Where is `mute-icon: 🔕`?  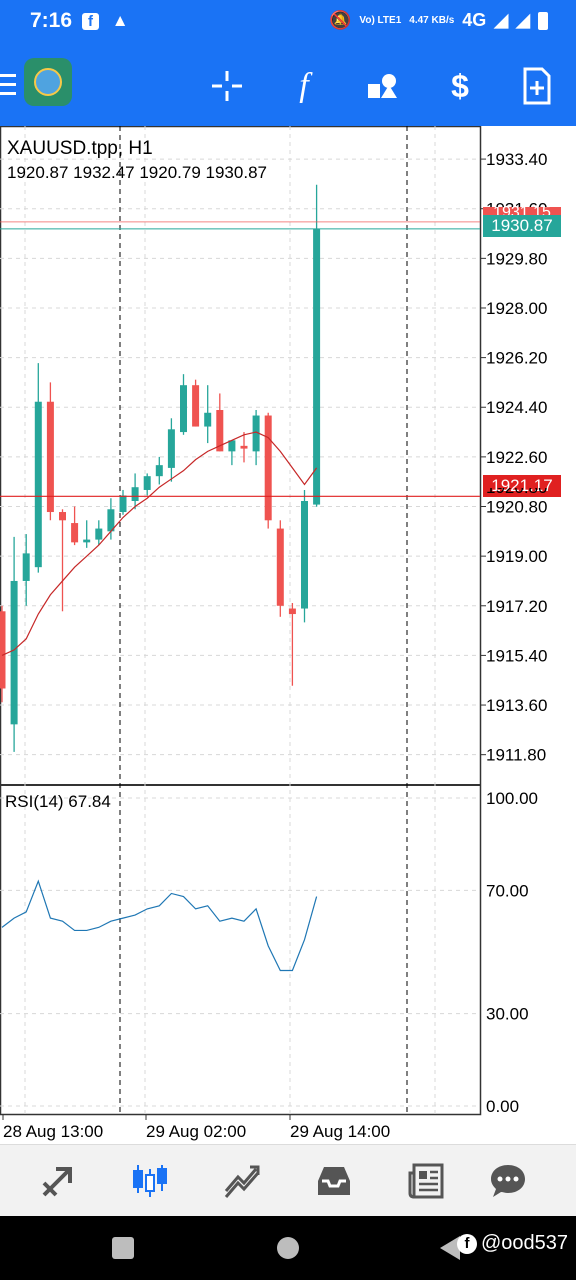
mute-icon: 🔕 is located at coordinates (340, 20).